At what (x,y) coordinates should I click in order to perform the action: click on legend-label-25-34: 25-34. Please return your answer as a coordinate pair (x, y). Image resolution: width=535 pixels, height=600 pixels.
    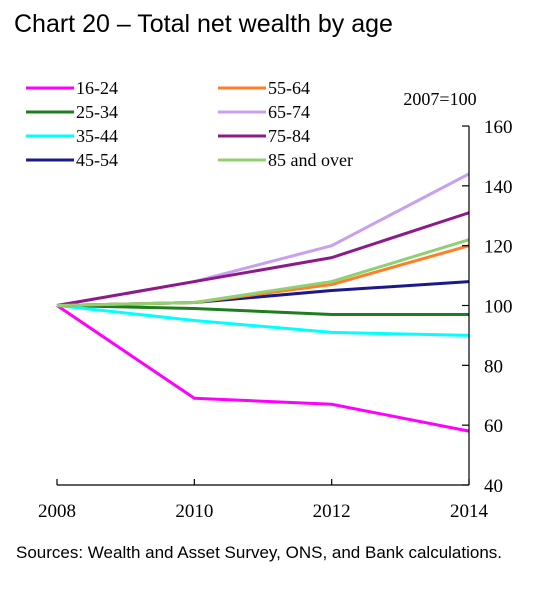
    Looking at the image, I should click on (97, 112).